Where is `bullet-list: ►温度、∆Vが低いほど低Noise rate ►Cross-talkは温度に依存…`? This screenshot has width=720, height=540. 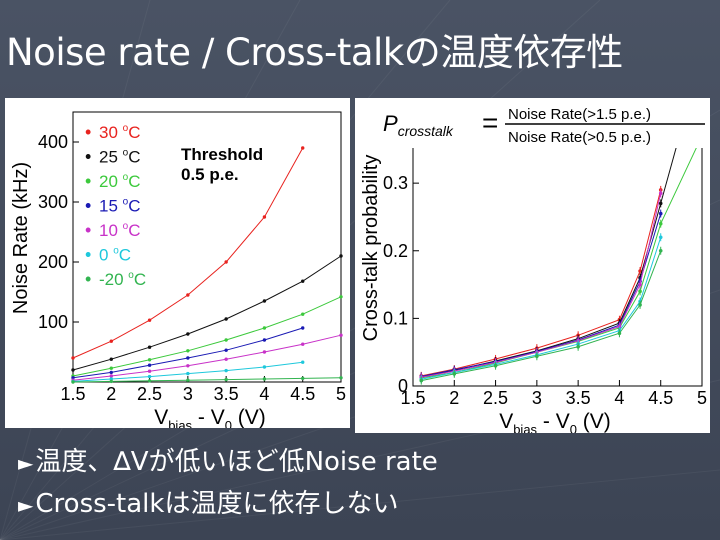 bullet-list: ►温度、∆Vが低いほど低Noise rate ►Cross-talkは温度に依存… is located at coordinates (228, 484).